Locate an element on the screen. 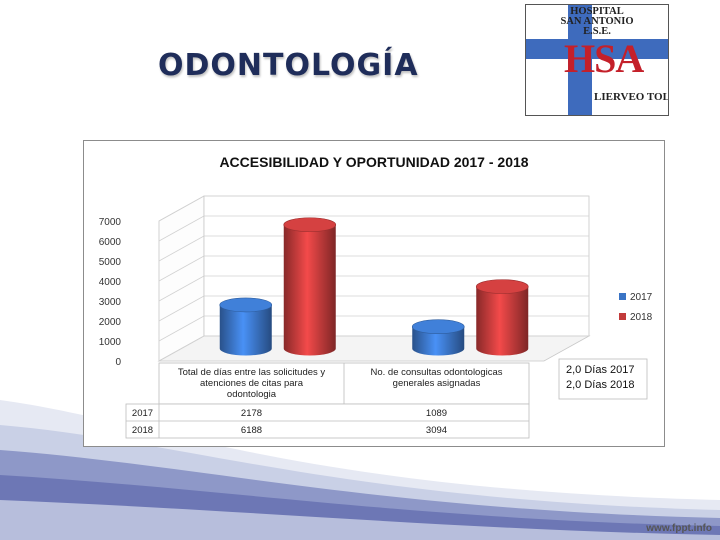 Image resolution: width=720 pixels, height=540 pixels. y-tick-label: 6000 is located at coordinates (110, 242).